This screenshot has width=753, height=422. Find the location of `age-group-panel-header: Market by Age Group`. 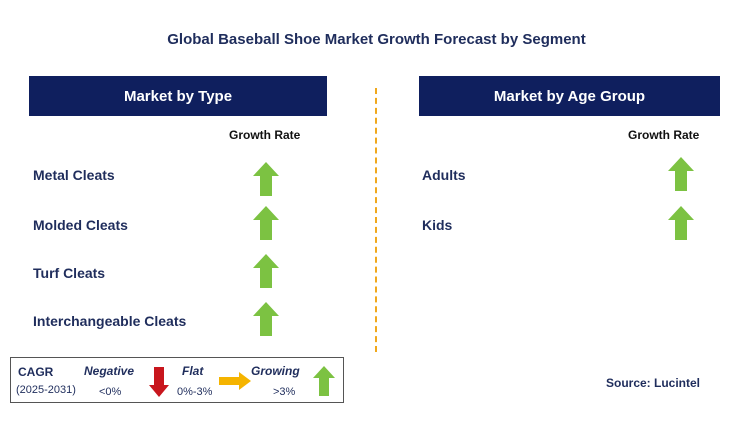

age-group-panel-header: Market by Age Group is located at coordinates (569, 96).